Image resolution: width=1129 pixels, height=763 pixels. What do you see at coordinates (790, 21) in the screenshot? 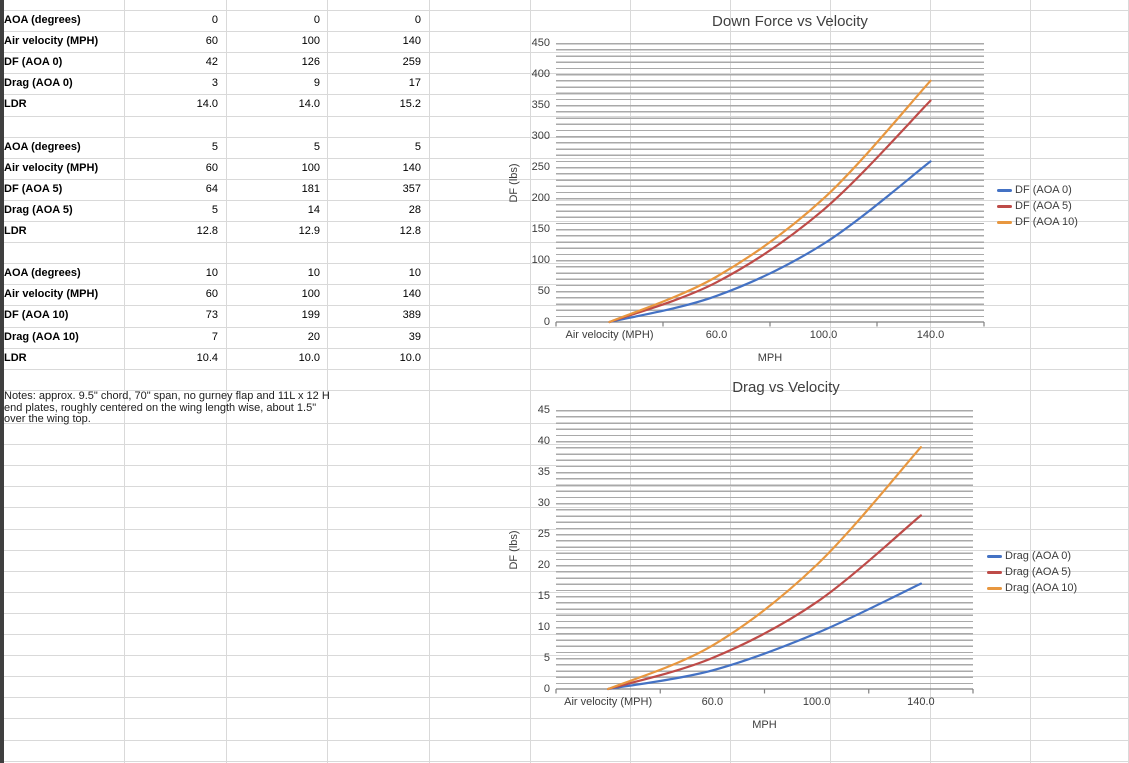
I see `downforce-chart-title: Down Force vs Velocity` at bounding box center [790, 21].